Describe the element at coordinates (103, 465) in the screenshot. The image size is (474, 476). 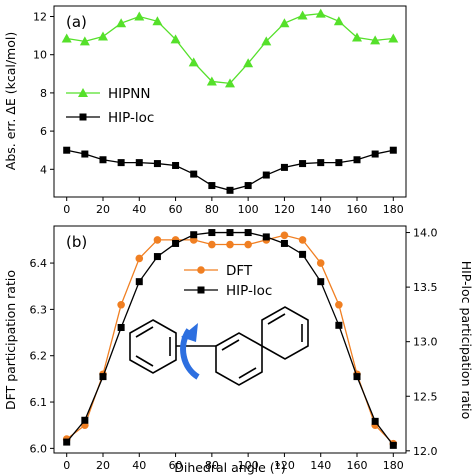
I see `x-tick-label: 20` at that location.